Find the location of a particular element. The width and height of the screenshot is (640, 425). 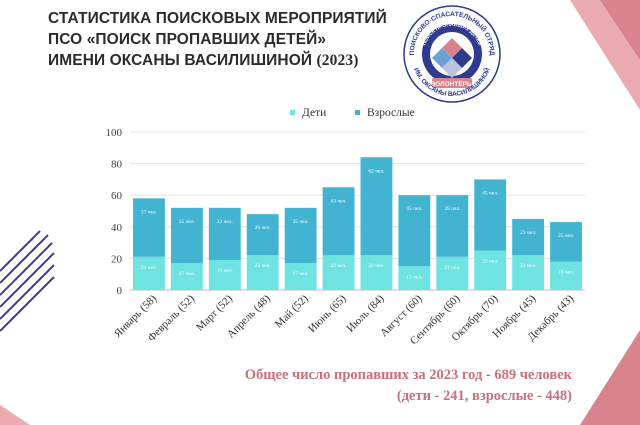

data-label-children: 15 чел. is located at coordinates (414, 277).